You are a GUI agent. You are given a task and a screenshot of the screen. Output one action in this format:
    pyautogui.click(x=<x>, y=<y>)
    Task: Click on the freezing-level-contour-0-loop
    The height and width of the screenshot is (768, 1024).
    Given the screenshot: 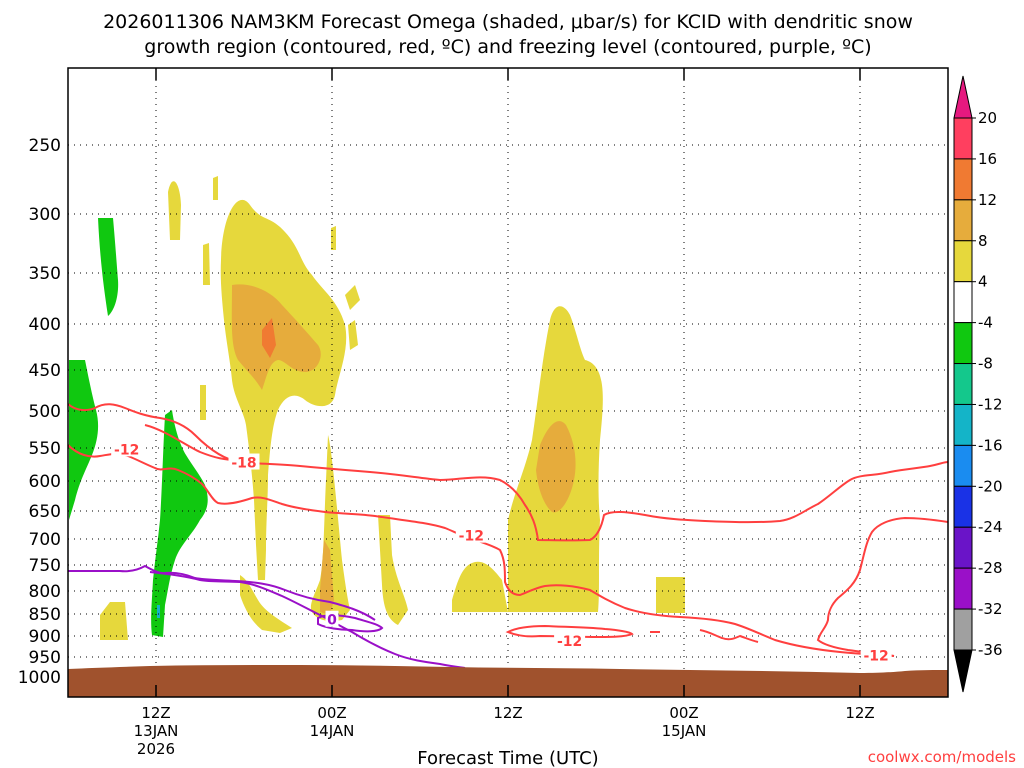 What is the action you would take?
    pyautogui.click(x=350, y=623)
    